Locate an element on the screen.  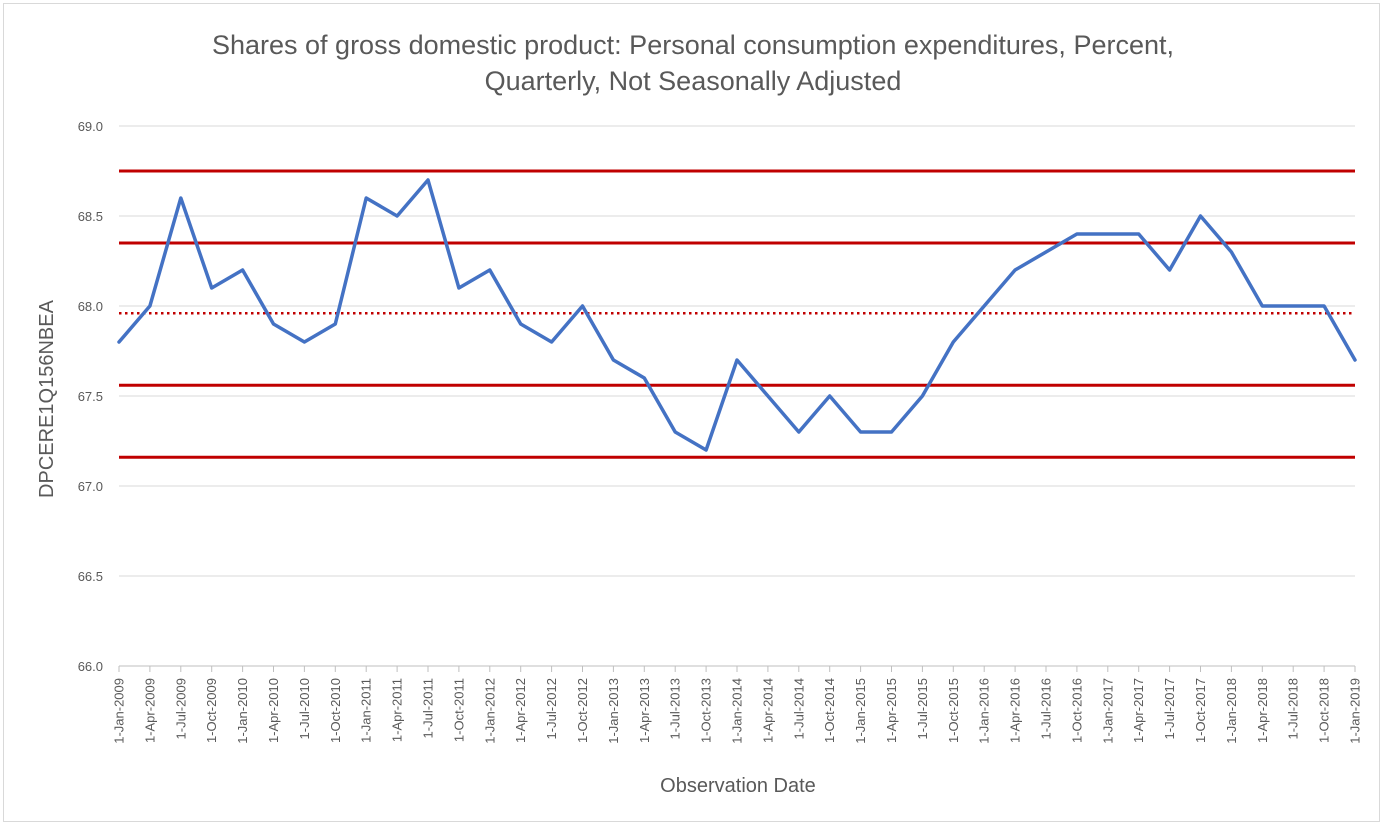
x-tick-label: 1-Apr-2014 is located at coordinates (767, 710).